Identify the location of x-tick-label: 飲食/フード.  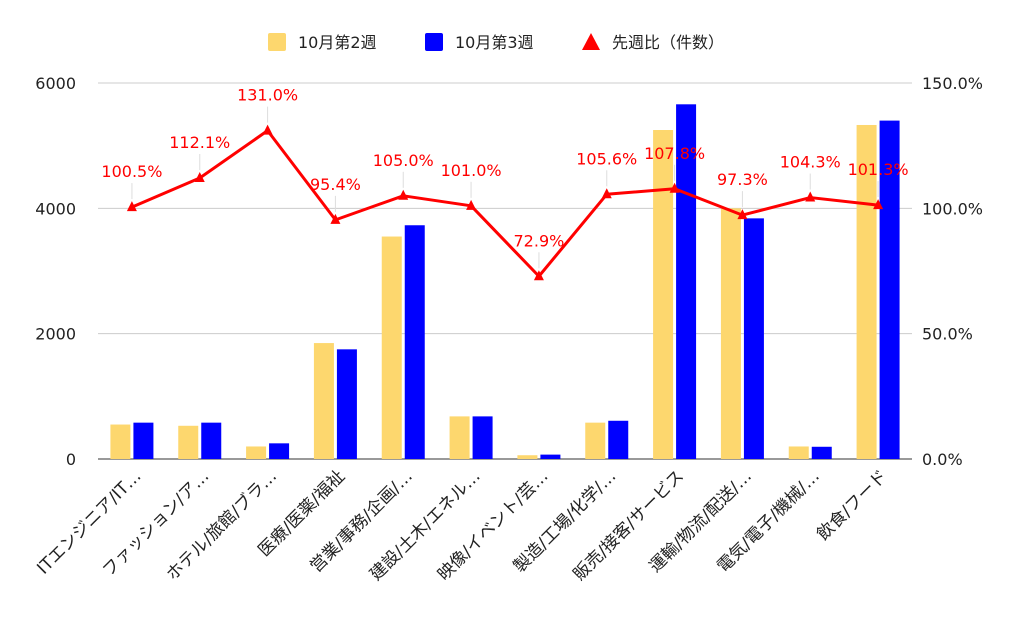
(852, 505).